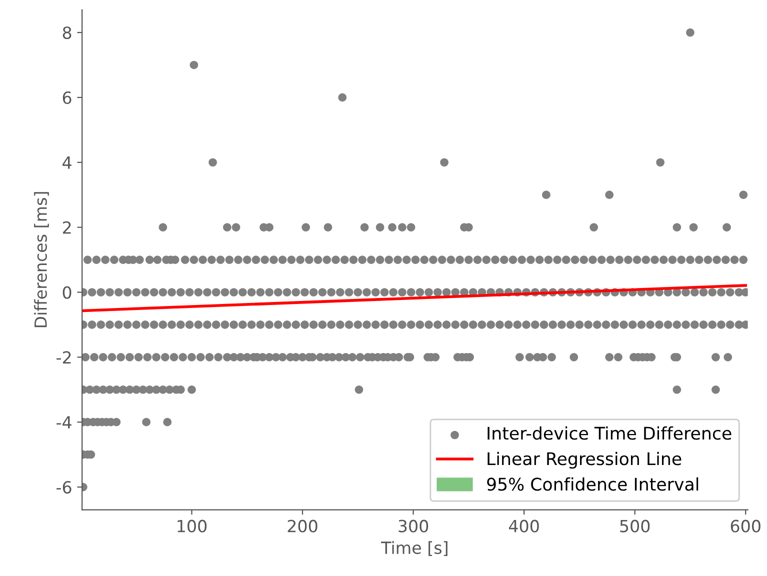 This screenshot has height=576, width=767. I want to click on y-tick-label: -2, so click(63, 357).